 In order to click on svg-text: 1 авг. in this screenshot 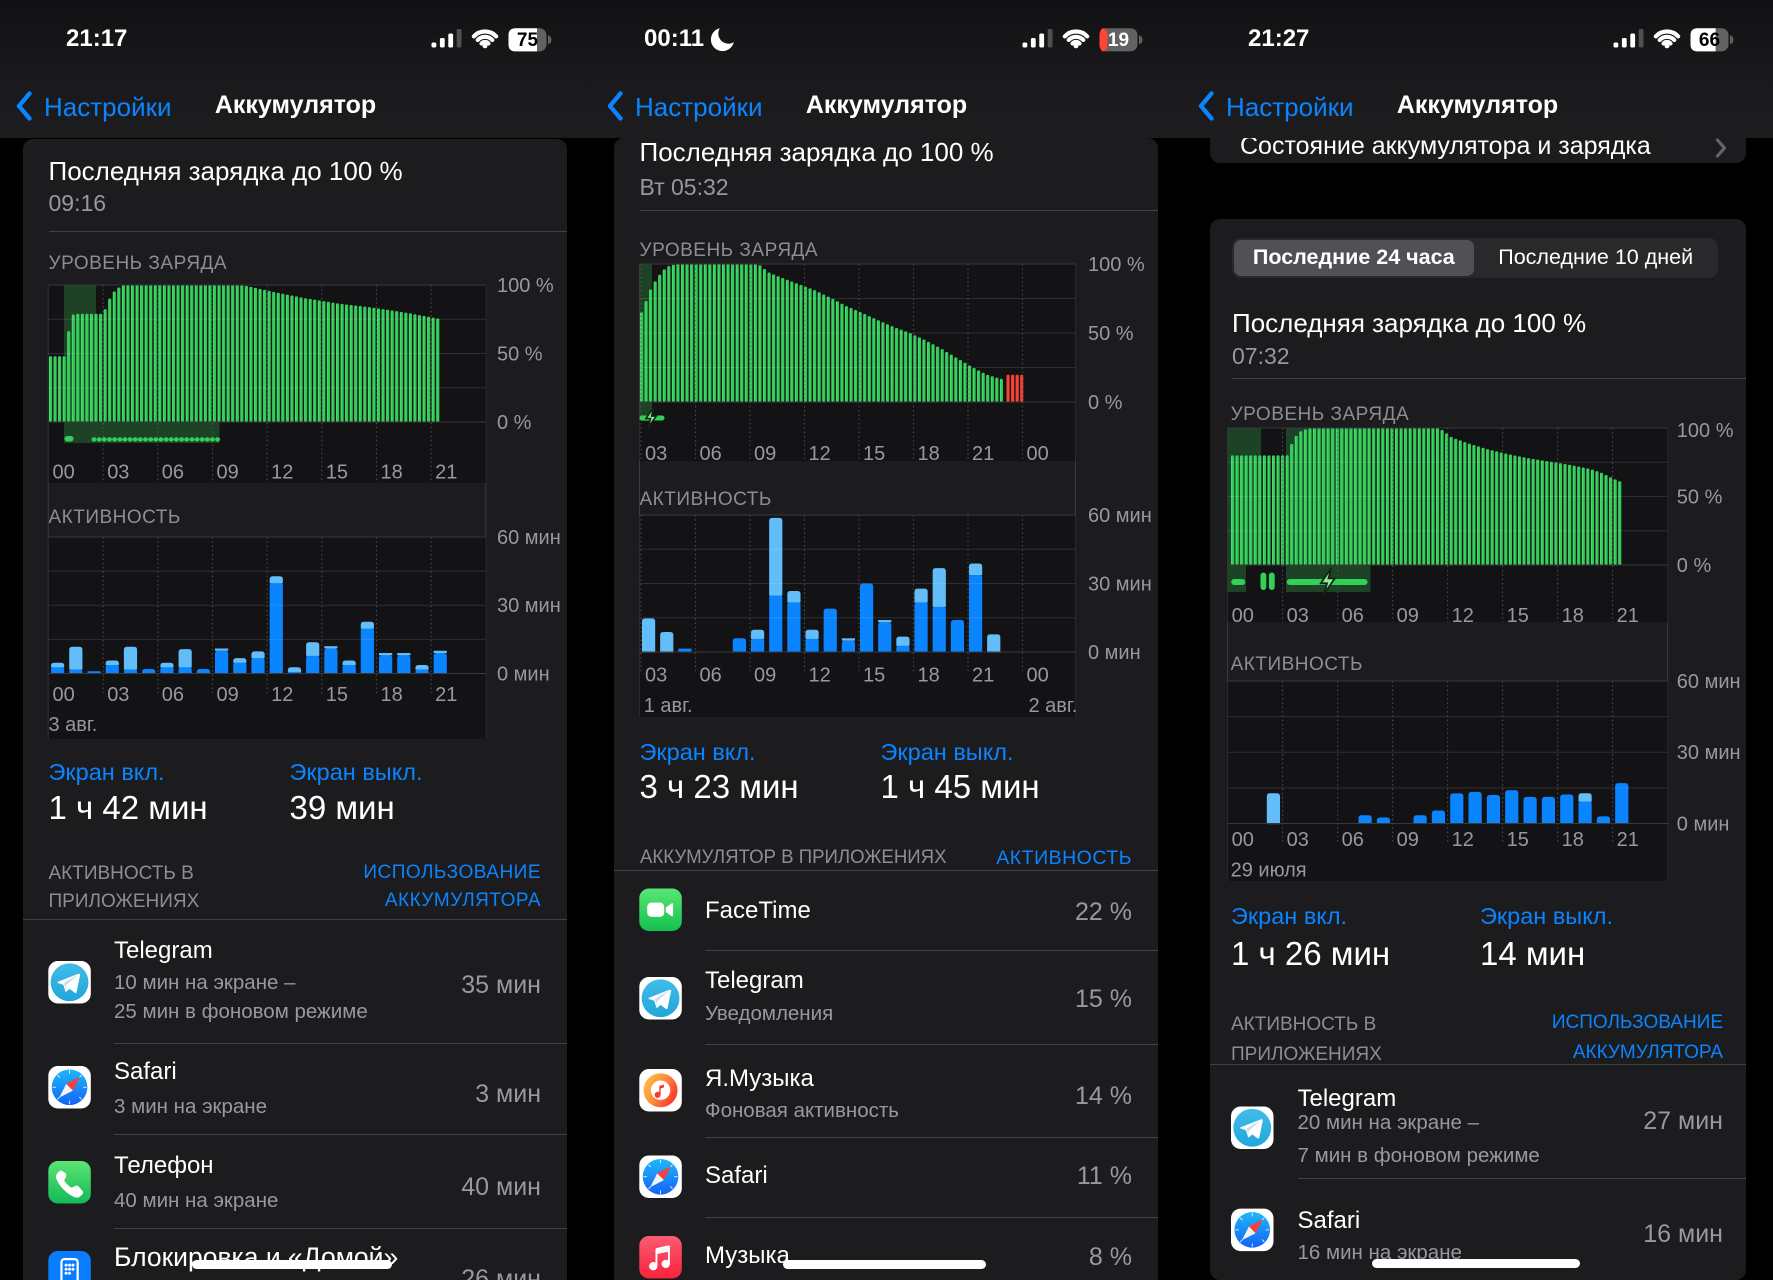, I will do `click(668, 706)`.